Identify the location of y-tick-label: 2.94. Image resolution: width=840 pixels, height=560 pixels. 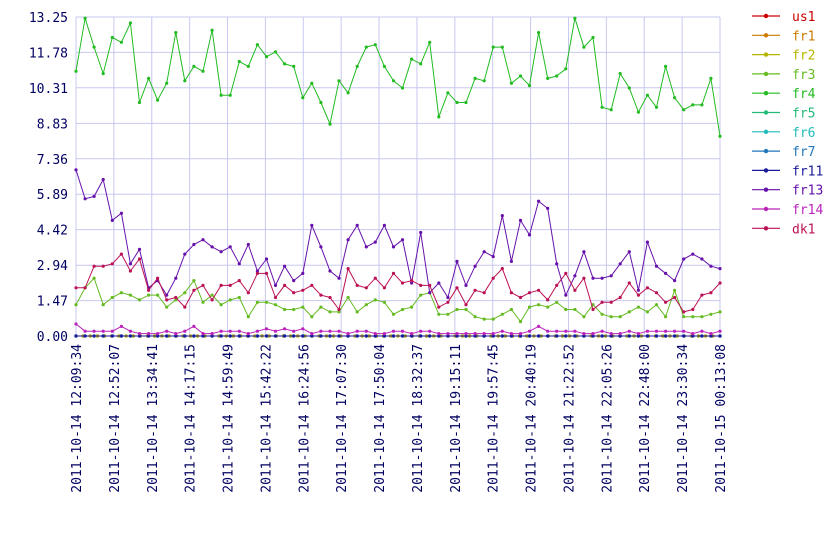
(52, 266).